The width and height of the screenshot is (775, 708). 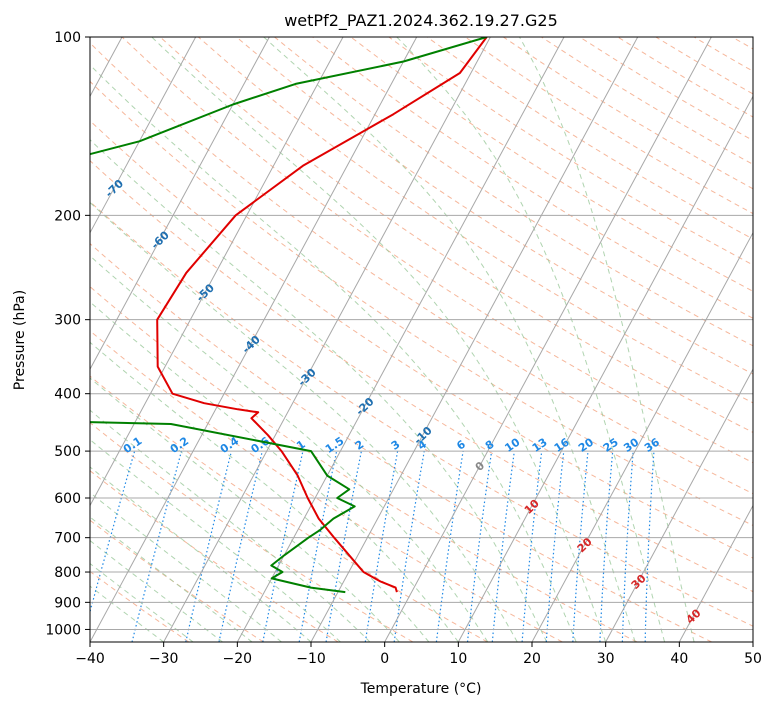 What do you see at coordinates (532, 659) in the screenshot?
I see `x-tick-label: 20` at bounding box center [532, 659].